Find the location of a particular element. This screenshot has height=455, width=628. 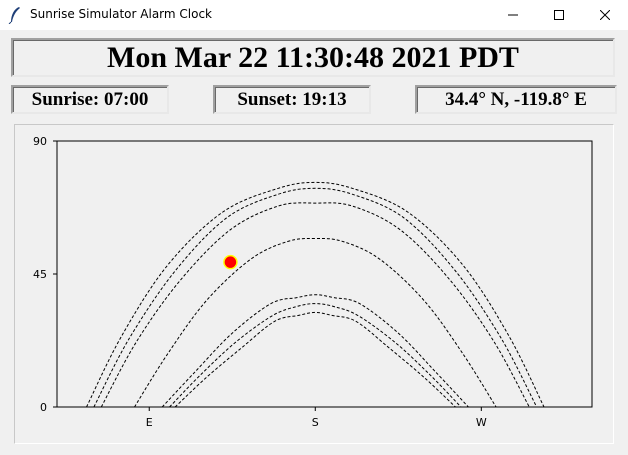

close-button is located at coordinates (605, 15).